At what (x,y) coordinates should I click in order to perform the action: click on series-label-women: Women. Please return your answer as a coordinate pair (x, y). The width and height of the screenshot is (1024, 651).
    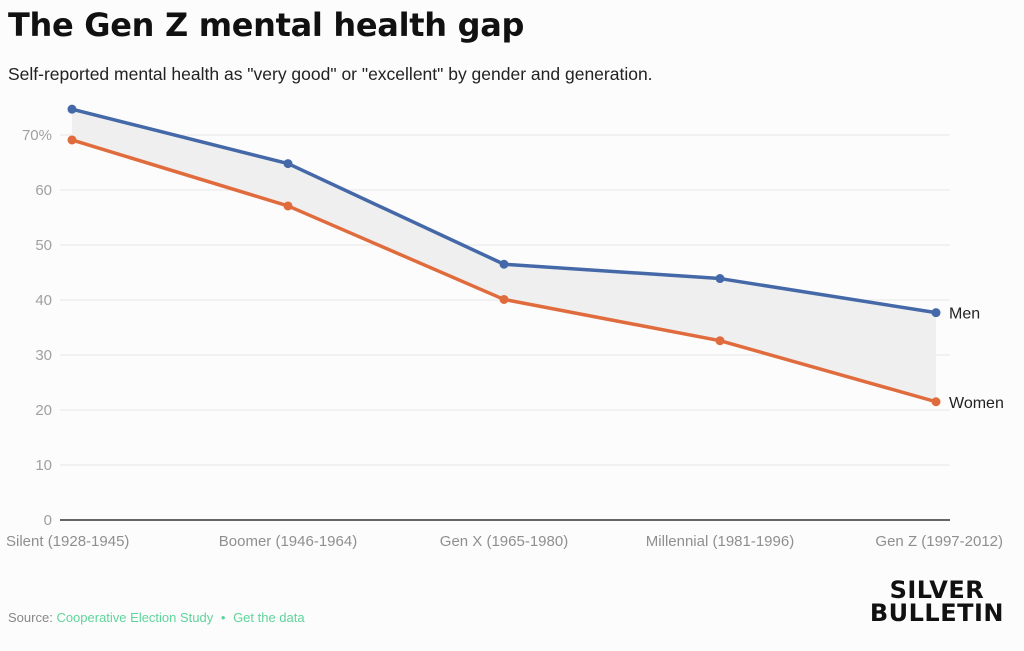
    Looking at the image, I should click on (976, 403).